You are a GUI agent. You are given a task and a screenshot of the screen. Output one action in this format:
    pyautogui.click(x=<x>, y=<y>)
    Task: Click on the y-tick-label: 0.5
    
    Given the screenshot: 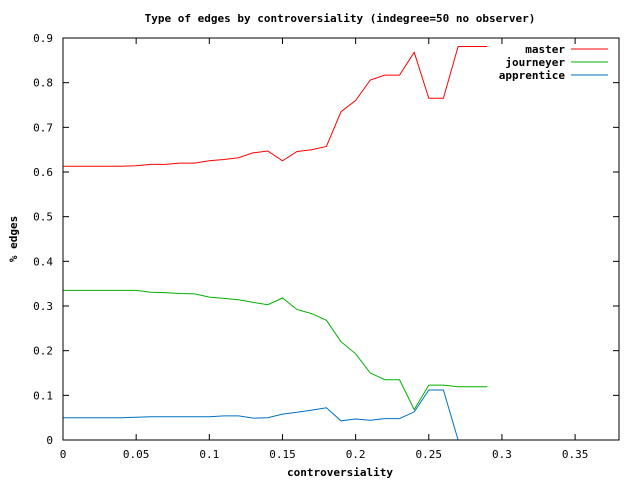 What is the action you would take?
    pyautogui.click(x=43, y=217)
    